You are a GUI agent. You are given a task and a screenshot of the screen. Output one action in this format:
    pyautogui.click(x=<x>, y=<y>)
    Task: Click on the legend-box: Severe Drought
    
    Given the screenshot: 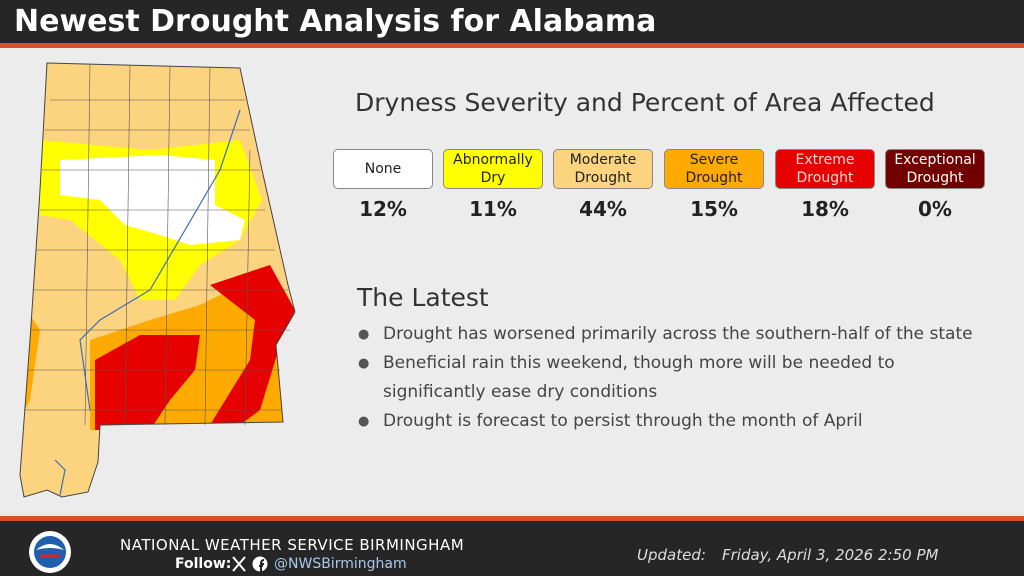 What is the action you would take?
    pyautogui.click(x=714, y=169)
    